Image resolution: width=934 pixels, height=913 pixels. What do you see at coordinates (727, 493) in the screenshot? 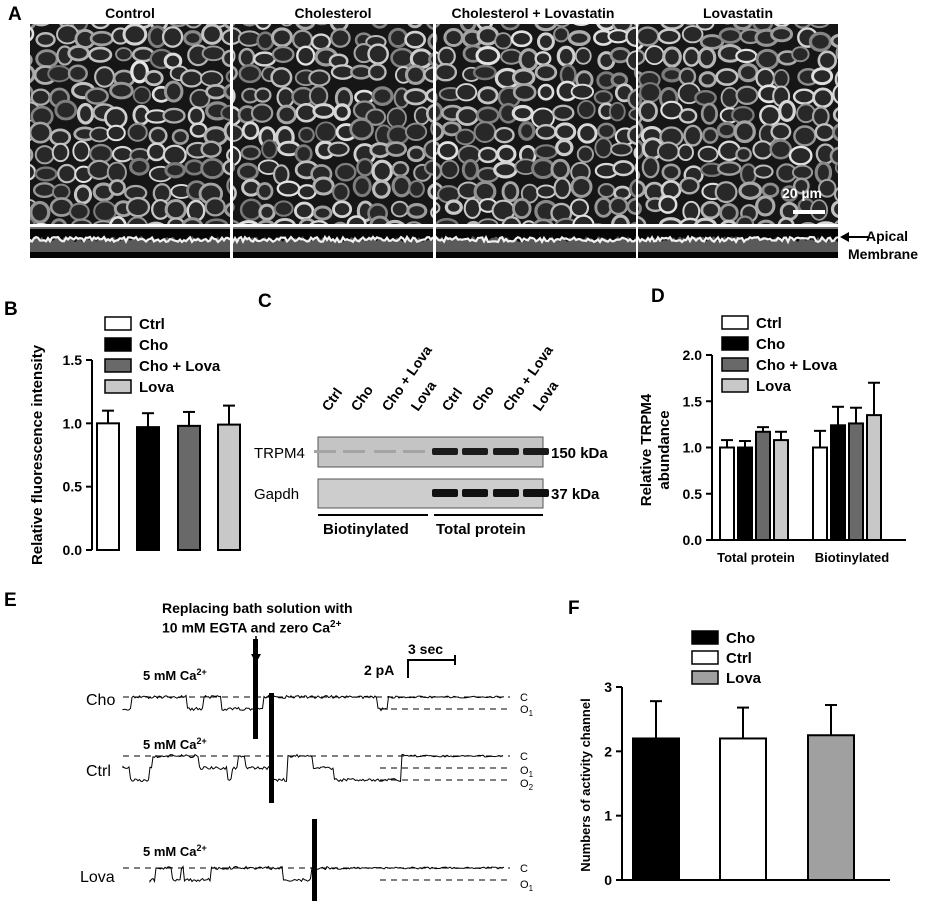
I see `chart-d-bar-ctrl-total-protein` at bounding box center [727, 493].